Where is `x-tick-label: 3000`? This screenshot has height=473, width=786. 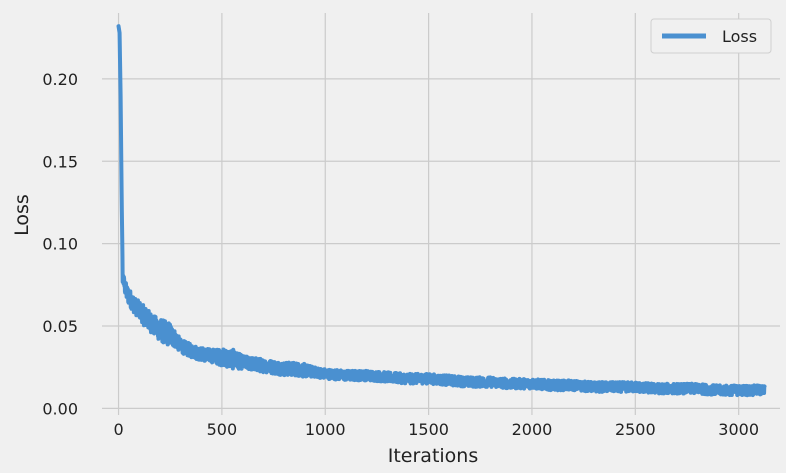
x-tick-label: 3000 is located at coordinates (738, 429).